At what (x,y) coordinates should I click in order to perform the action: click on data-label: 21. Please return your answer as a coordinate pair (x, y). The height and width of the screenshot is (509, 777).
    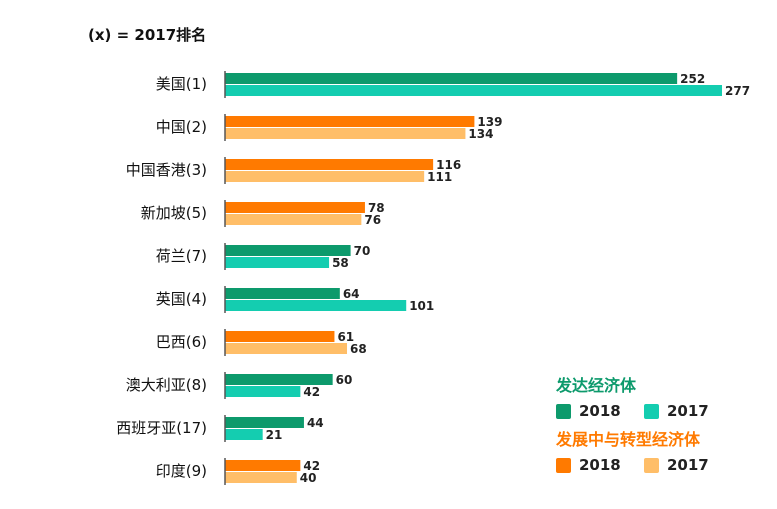
    Looking at the image, I should click on (274, 435).